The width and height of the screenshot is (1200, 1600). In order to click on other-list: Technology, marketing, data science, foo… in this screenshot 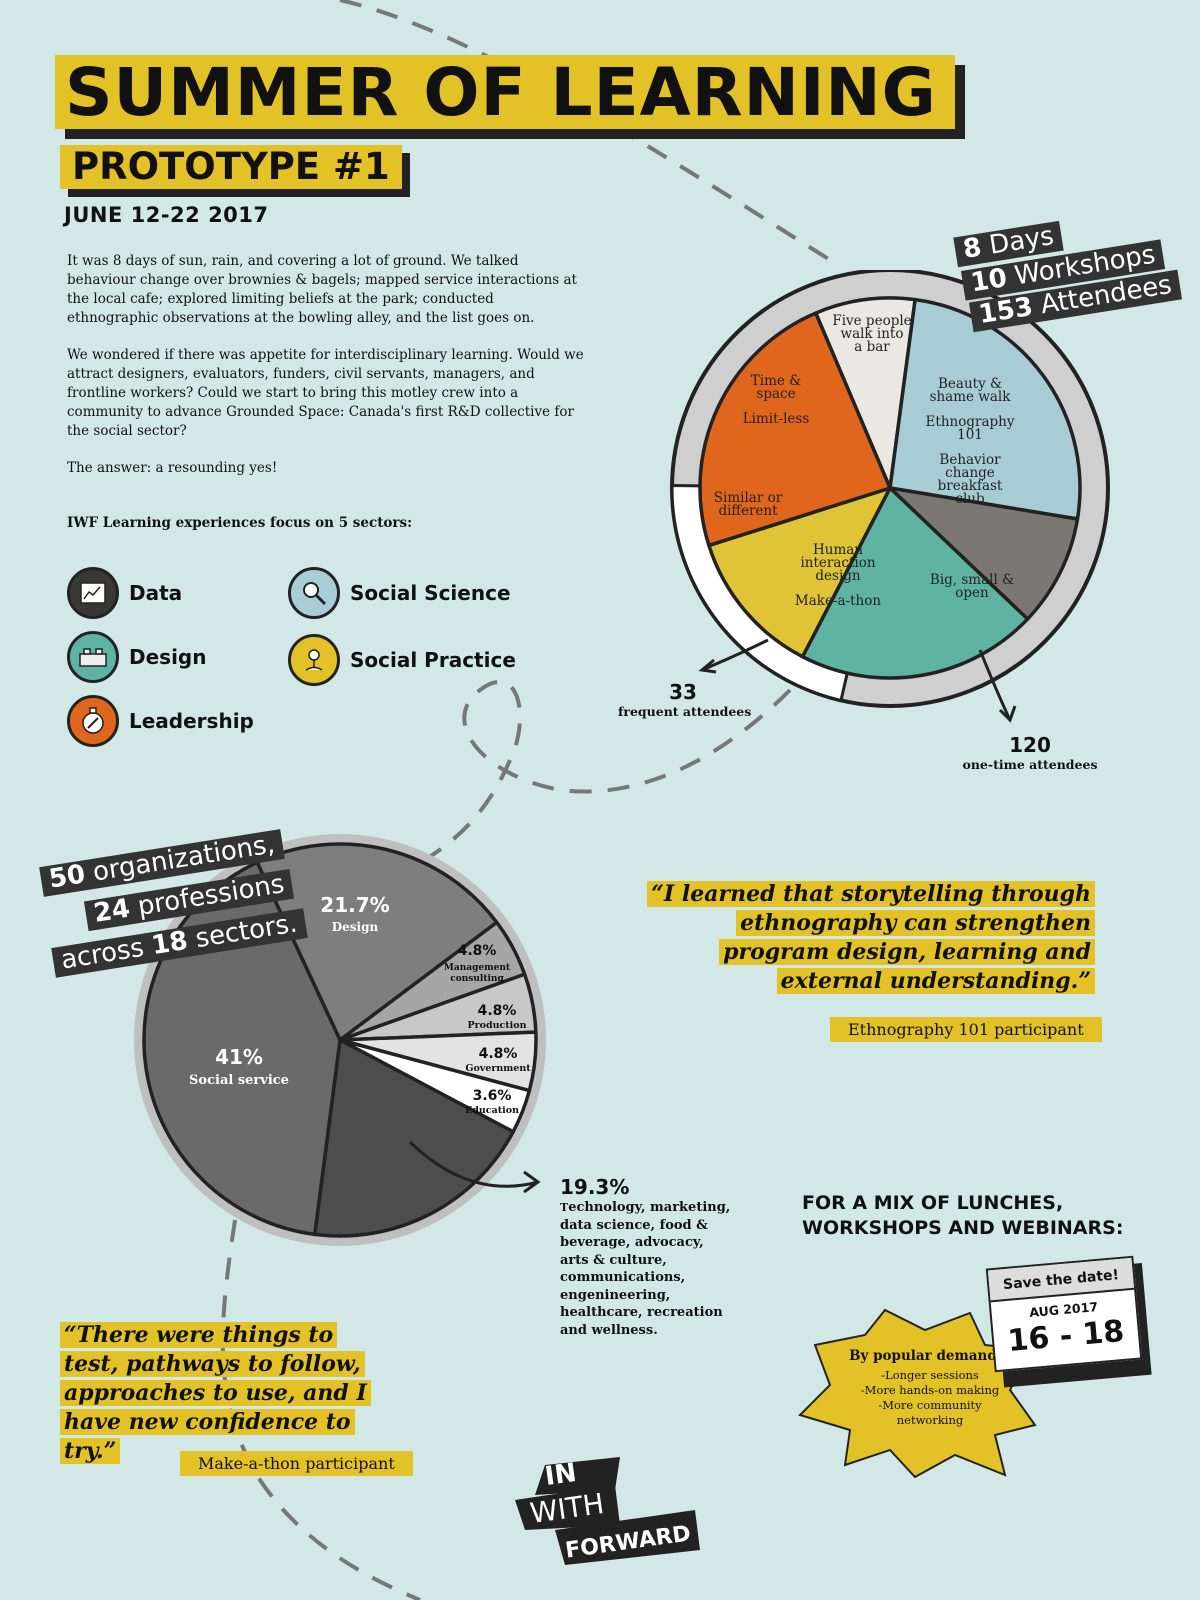, I will do `click(645, 1269)`.